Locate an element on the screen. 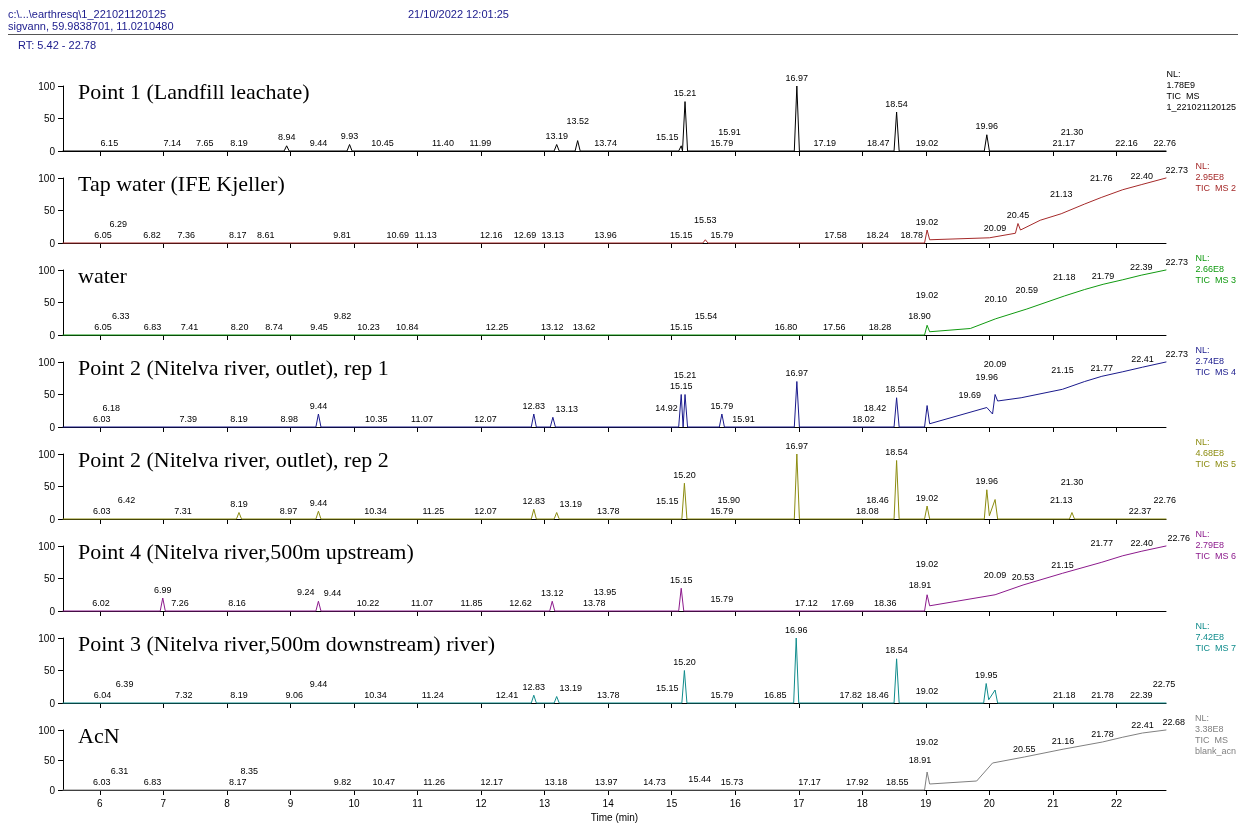  annotation: 17.19 is located at coordinates (825, 142).